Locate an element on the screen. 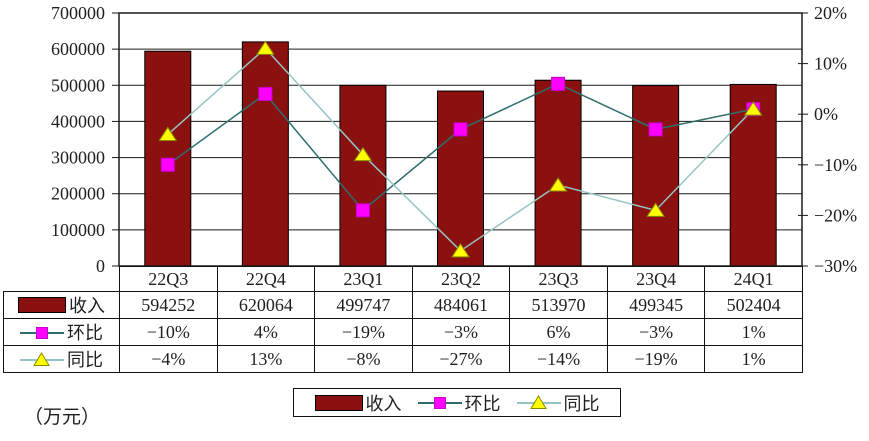  left-axis-tick-label: 0 is located at coordinates (100, 266).